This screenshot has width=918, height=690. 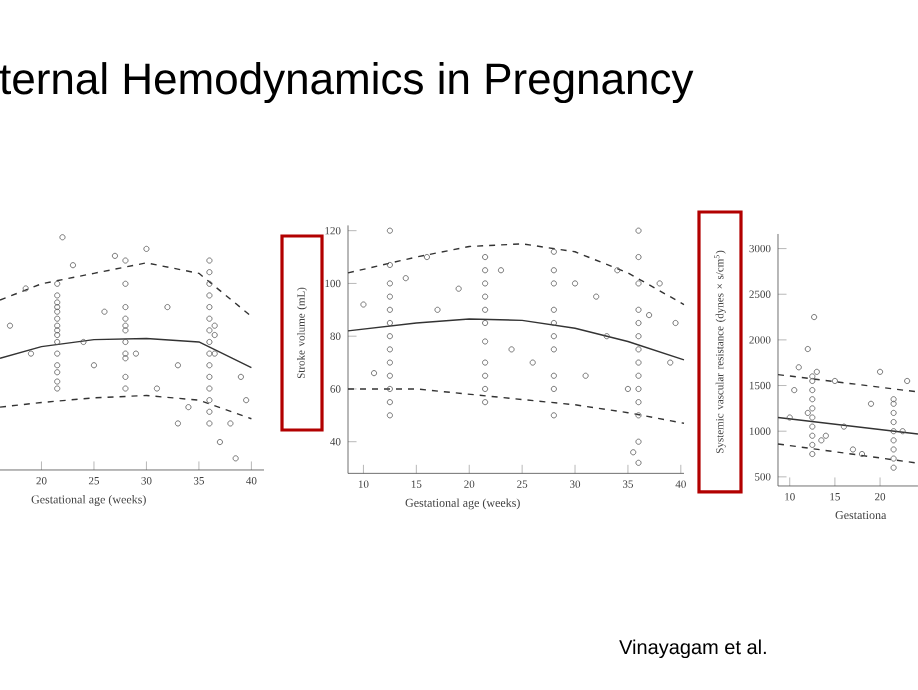 What do you see at coordinates (347, 83) in the screenshot?
I see `chart-title: ternal Hemodynamics in Pregnancy` at bounding box center [347, 83].